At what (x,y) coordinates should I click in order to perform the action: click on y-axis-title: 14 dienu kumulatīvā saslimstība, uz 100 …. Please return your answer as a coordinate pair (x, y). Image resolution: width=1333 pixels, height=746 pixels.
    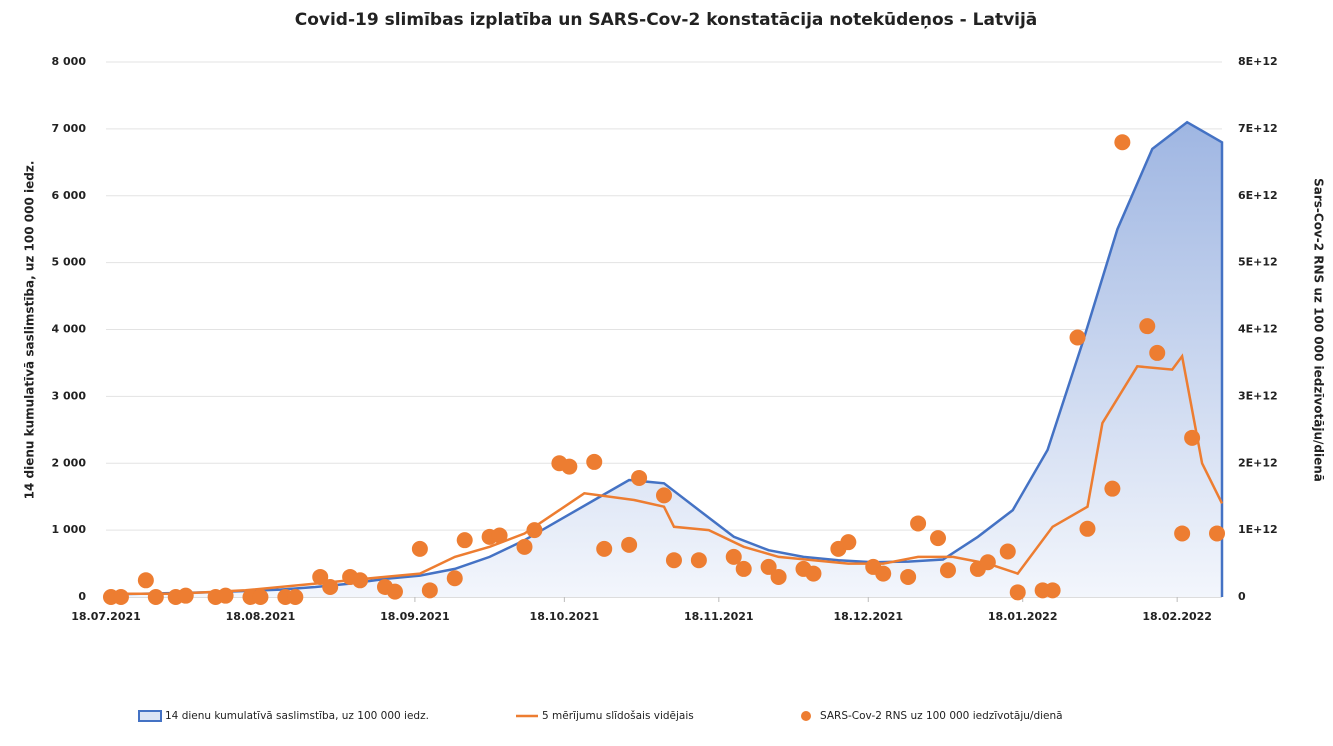
    Looking at the image, I should click on (30, 330).